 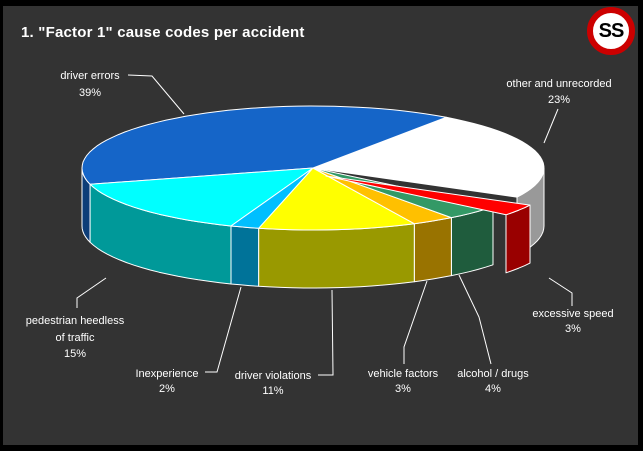 What do you see at coordinates (558, 84) in the screenshot?
I see `slice-label-other-and-unrecorded: other and unrecorded` at bounding box center [558, 84].